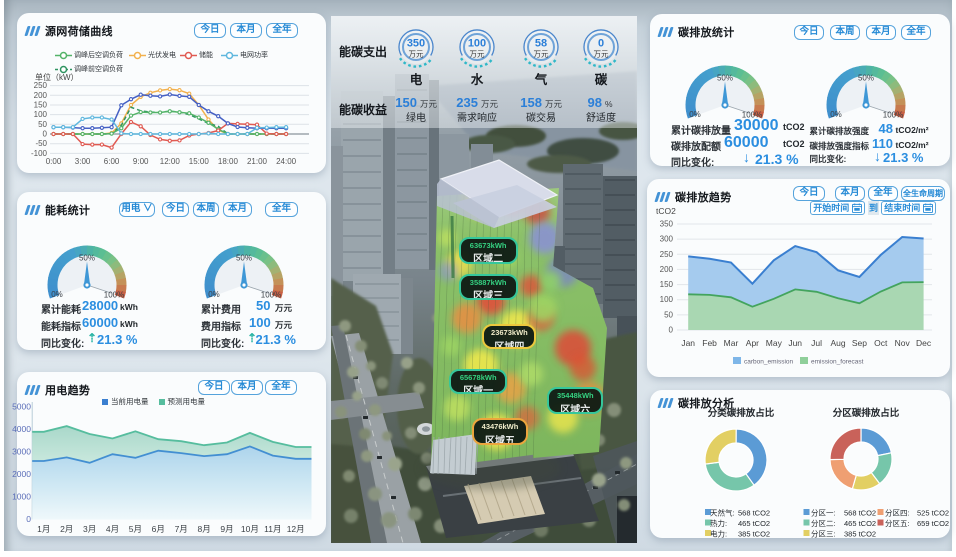 The width and height of the screenshot is (956, 557). What do you see at coordinates (477, 79) in the screenshot?
I see `svg-text: 水` at bounding box center [477, 79].